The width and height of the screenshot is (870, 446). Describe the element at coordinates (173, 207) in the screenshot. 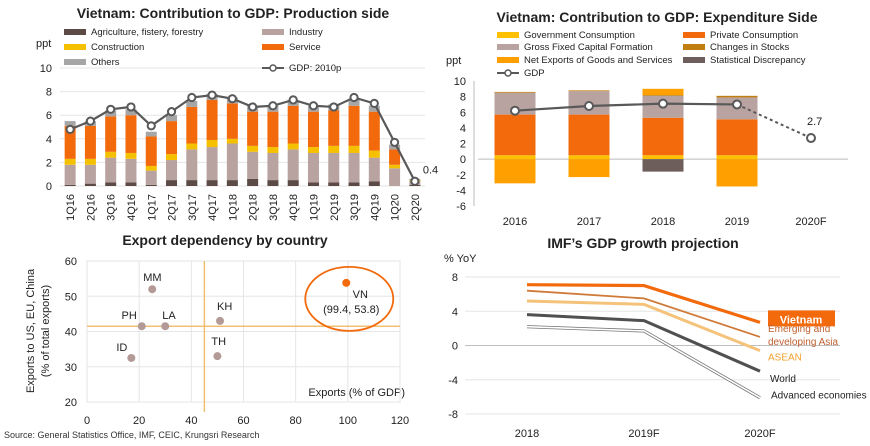

I see `x-tick-label: 2Q17` at that location.